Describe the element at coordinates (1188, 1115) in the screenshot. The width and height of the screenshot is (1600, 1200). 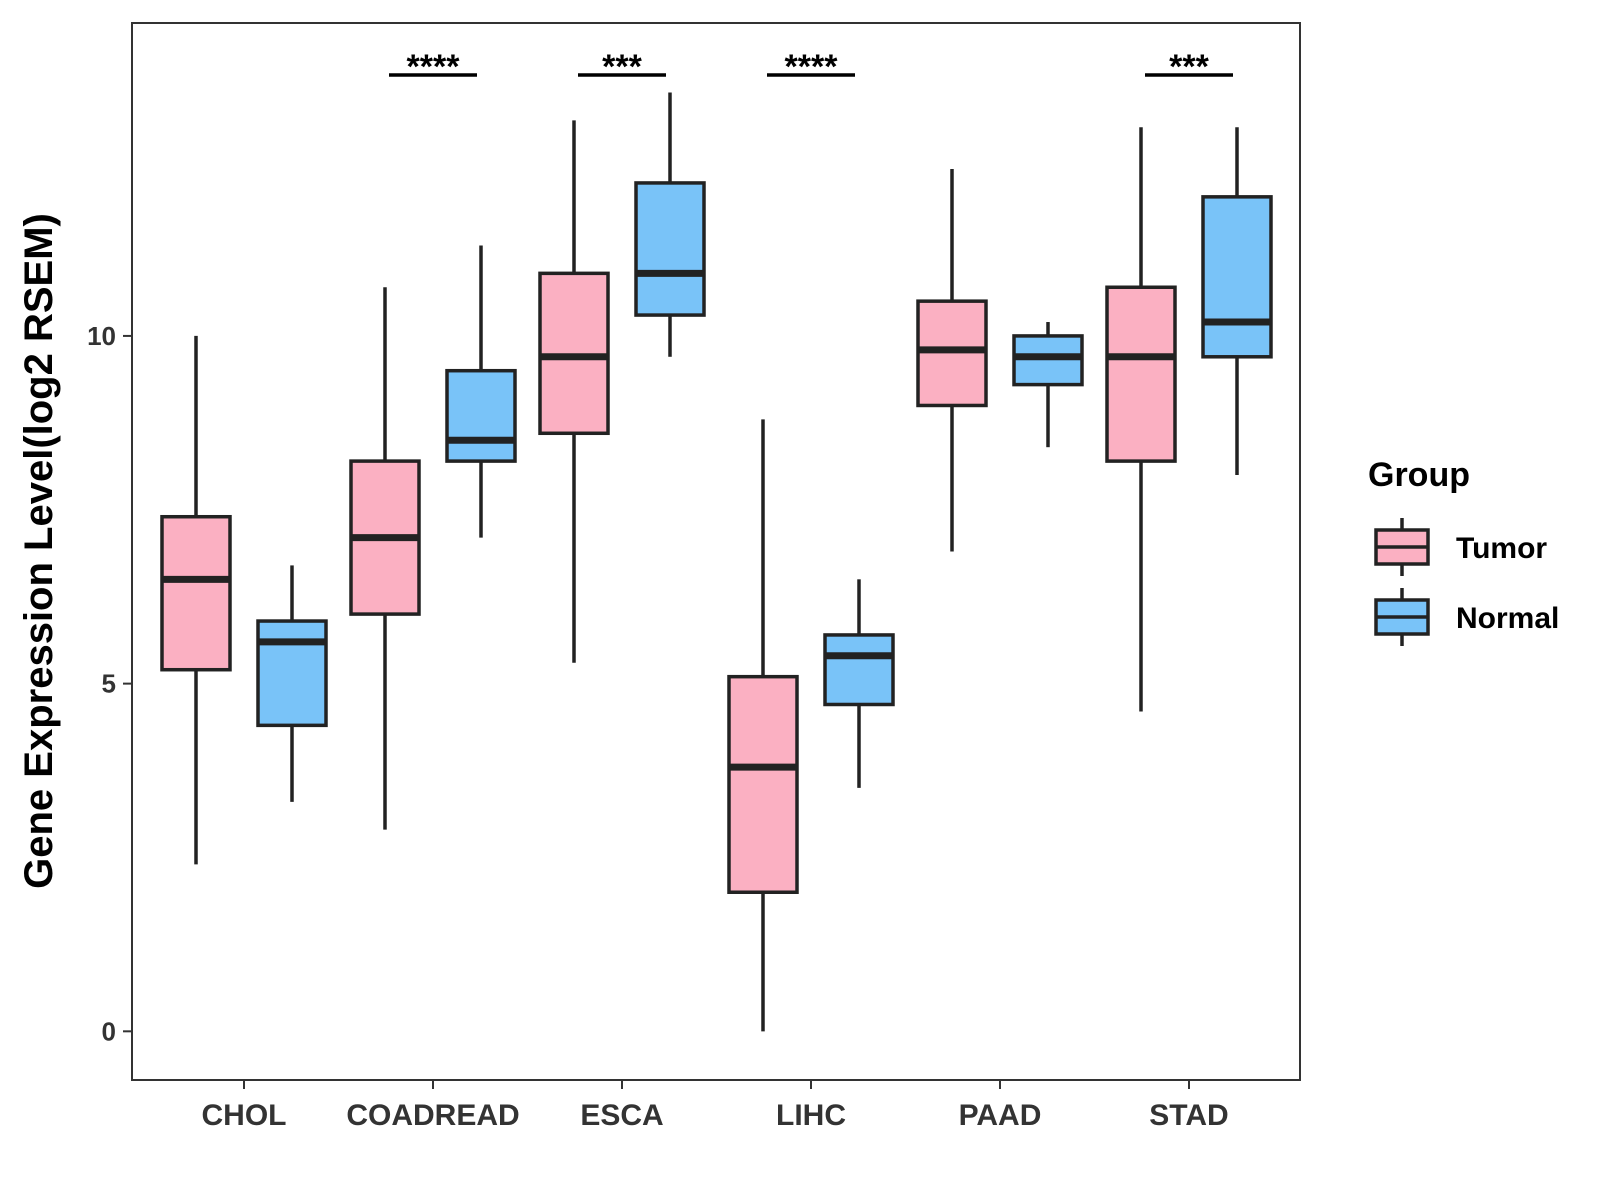
I see `x-tick-label: STAD` at that location.